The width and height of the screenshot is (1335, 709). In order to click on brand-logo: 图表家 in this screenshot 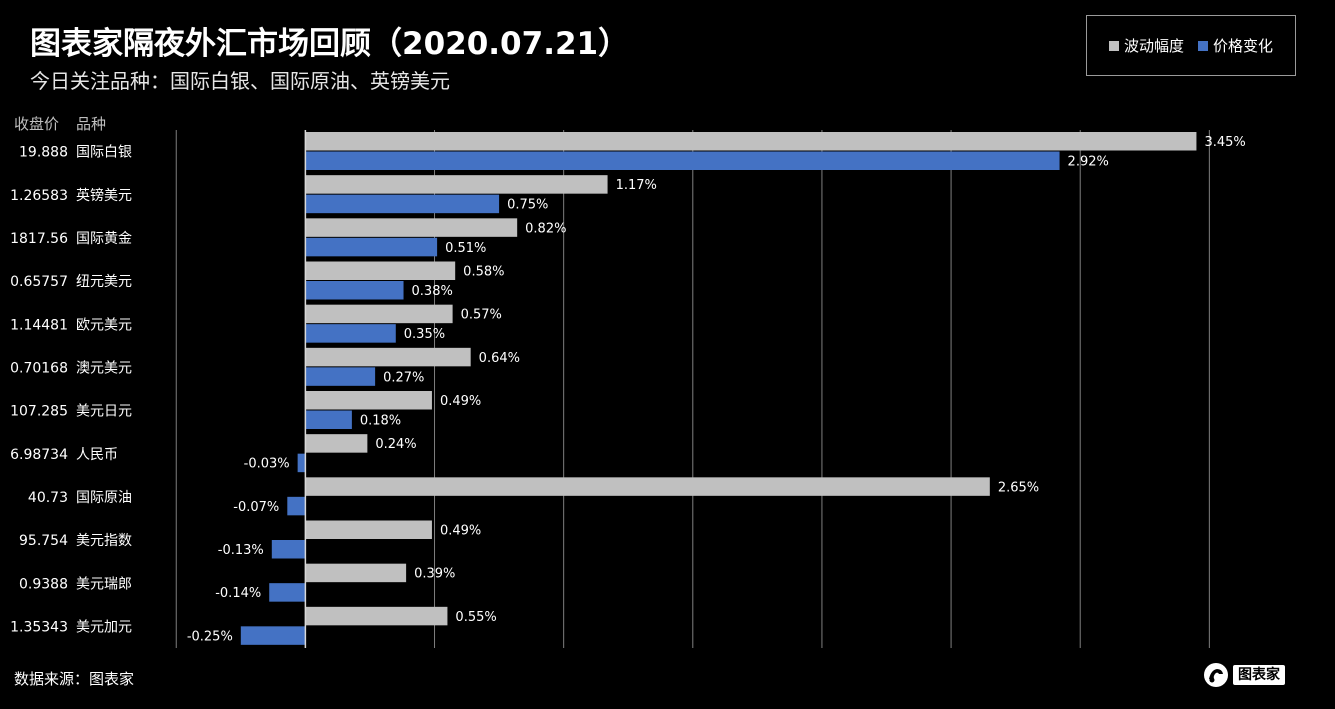, I will do `click(1244, 675)`.